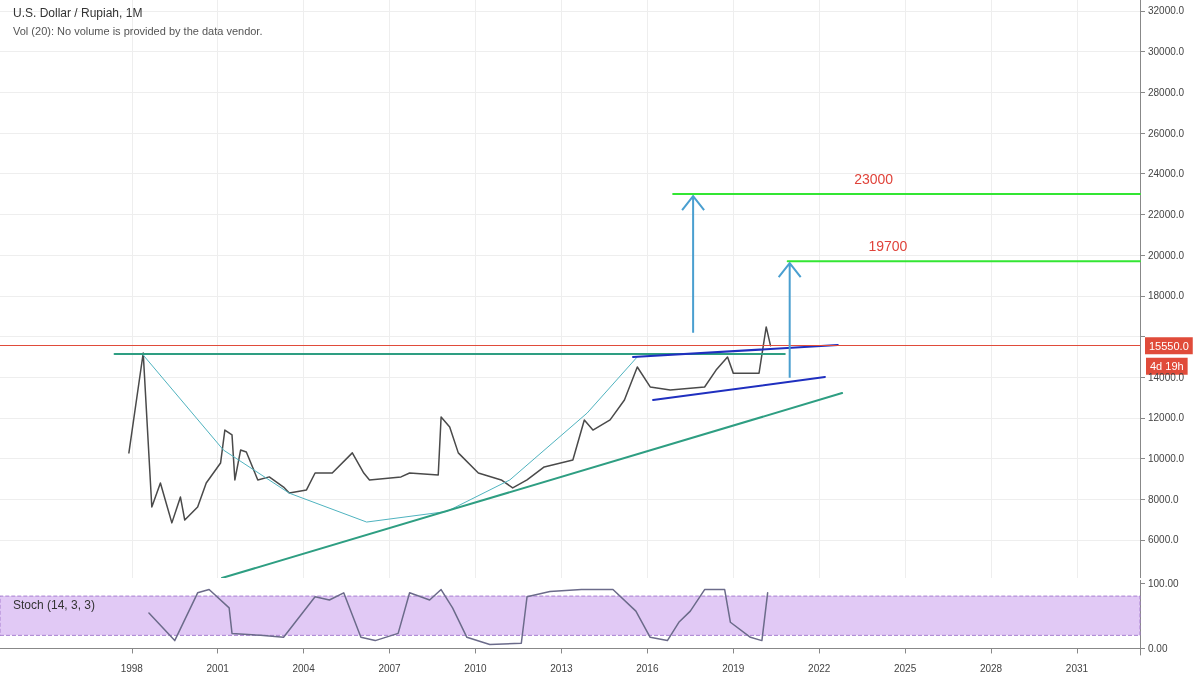 Image resolution: width=1200 pixels, height=674 pixels. Describe the element at coordinates (138, 30) in the screenshot. I see `text: Vol (20): No volume is provided by the data vendor.` at that location.